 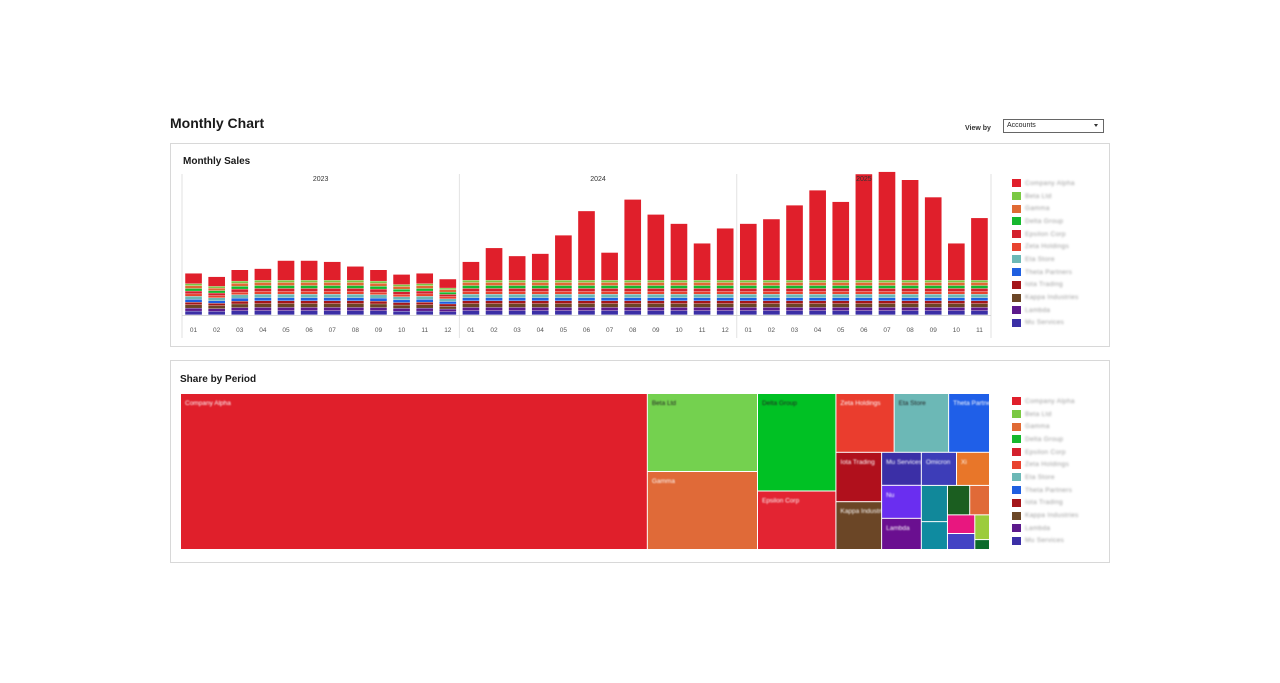 What do you see at coordinates (1057, 452) in the screenshot?
I see `share-legend-item: Epsilon Corp` at bounding box center [1057, 452].